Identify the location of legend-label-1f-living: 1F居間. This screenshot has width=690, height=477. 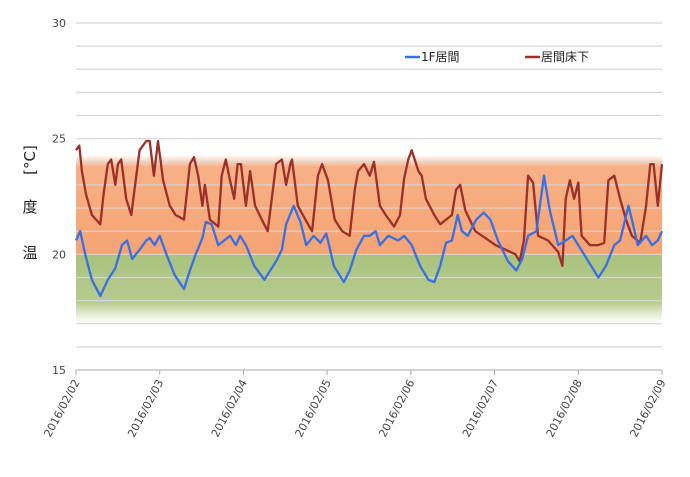
(440, 57).